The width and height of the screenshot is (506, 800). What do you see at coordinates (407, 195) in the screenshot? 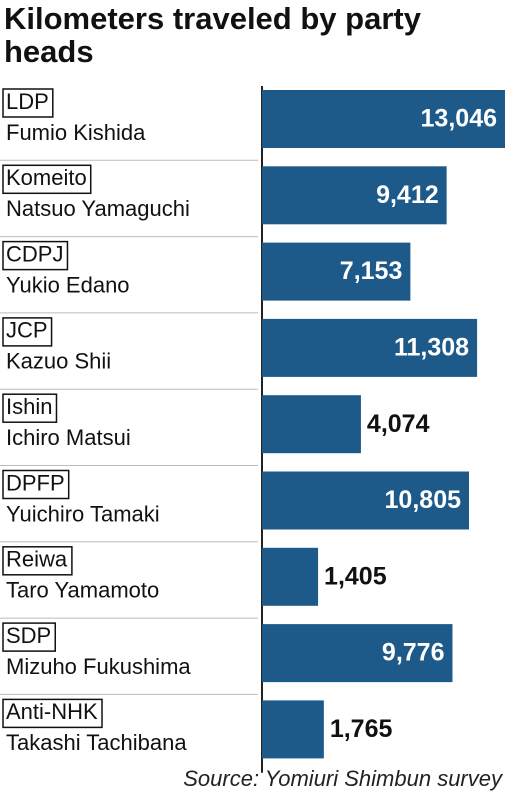
I see `value-label: 9,412` at bounding box center [407, 195].